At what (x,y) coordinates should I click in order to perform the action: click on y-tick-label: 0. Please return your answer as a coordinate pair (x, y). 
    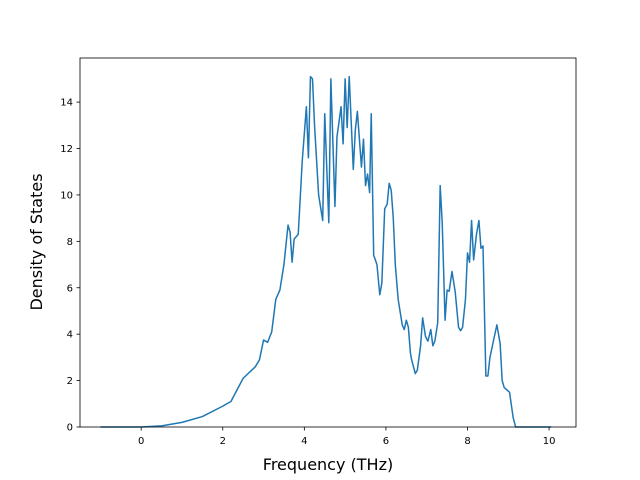
    Looking at the image, I should click on (70, 428).